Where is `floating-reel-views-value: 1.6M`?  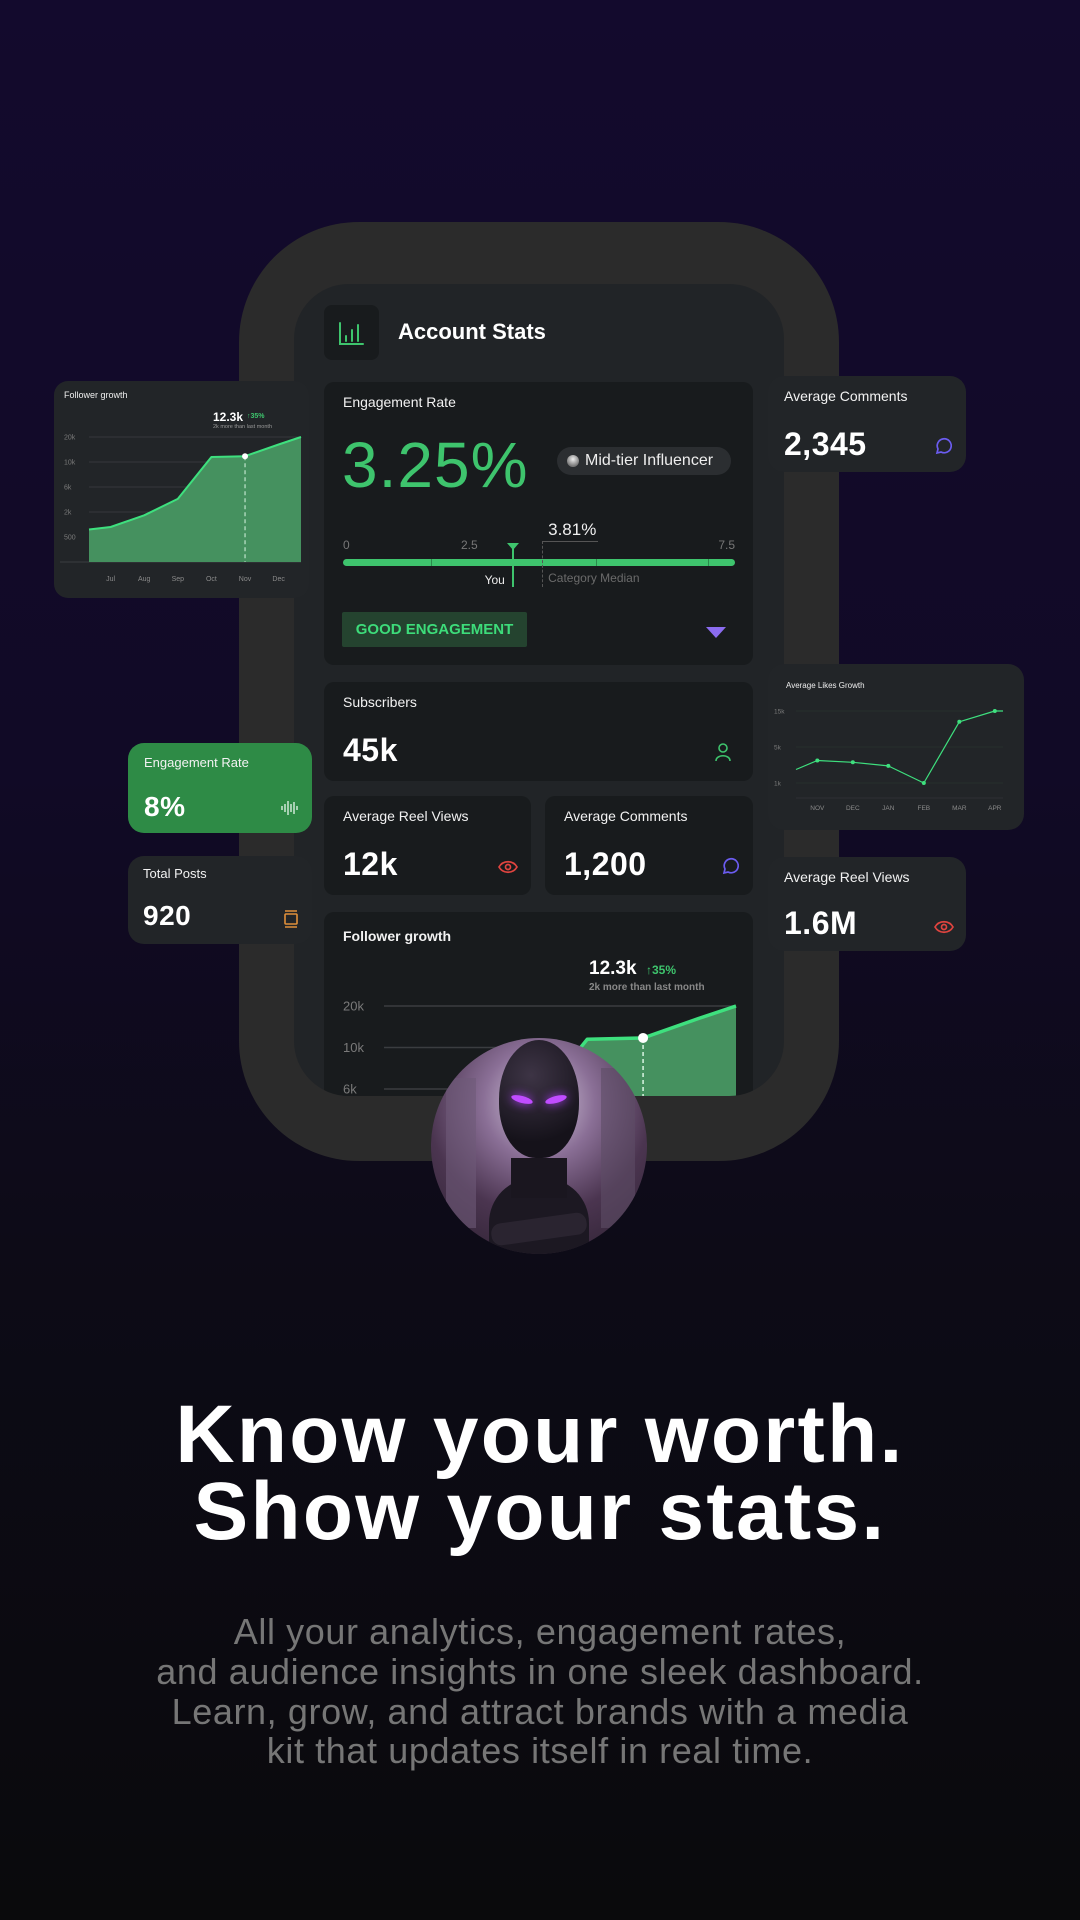 floating-reel-views-value: 1.6M is located at coordinates (821, 923).